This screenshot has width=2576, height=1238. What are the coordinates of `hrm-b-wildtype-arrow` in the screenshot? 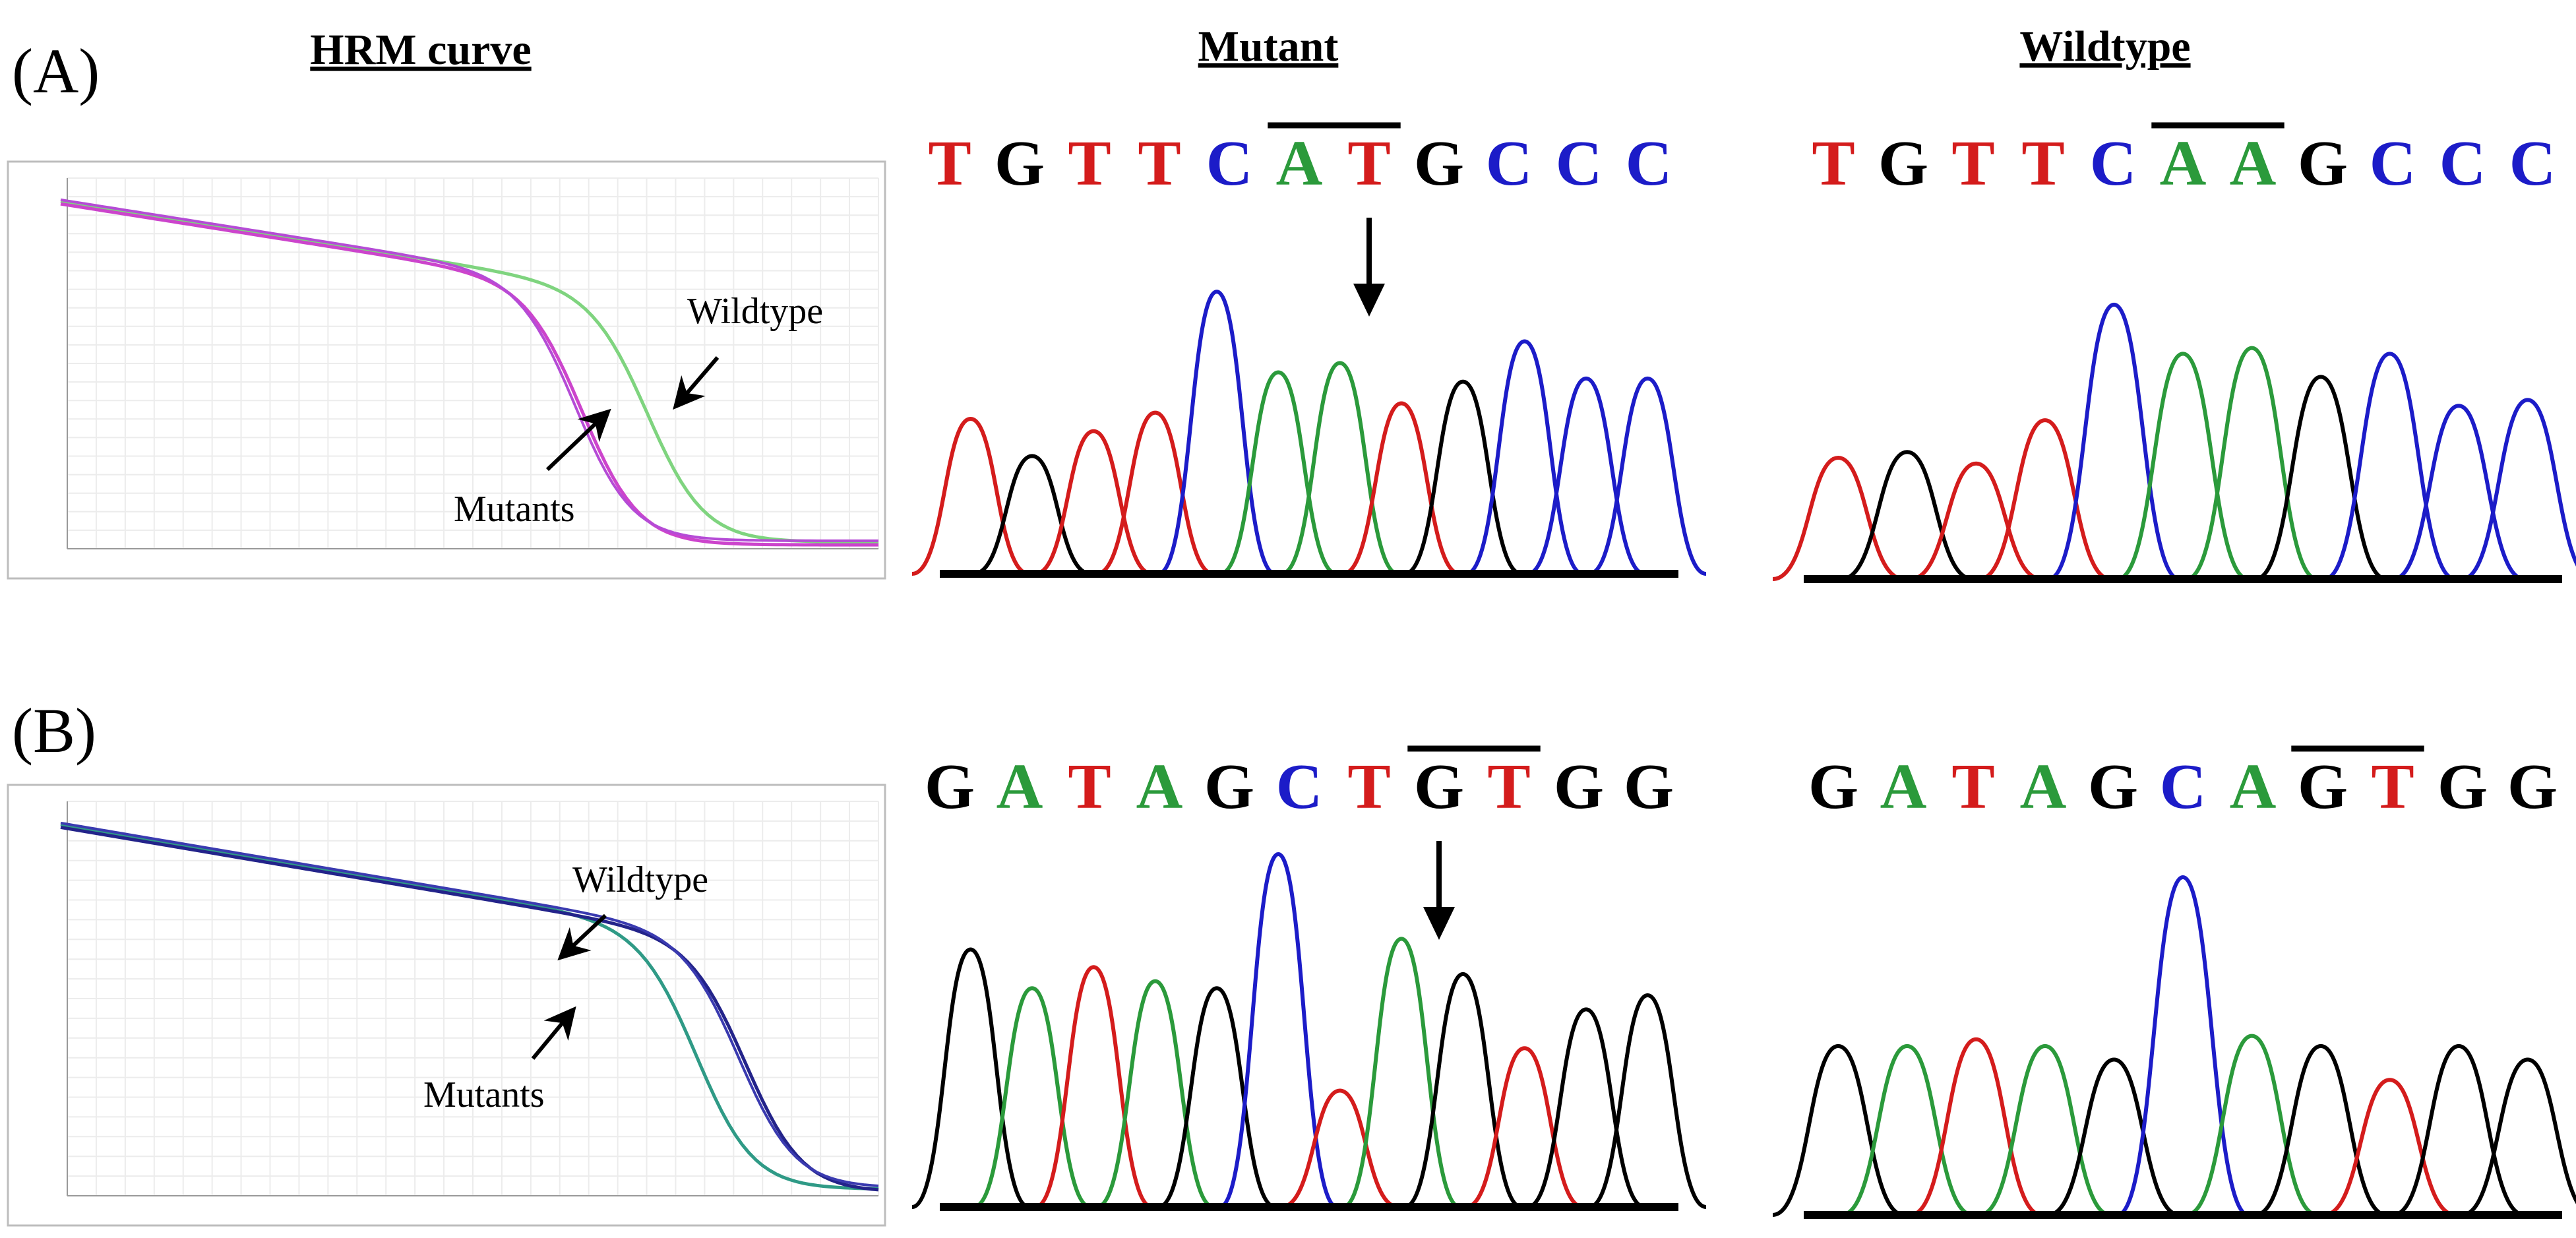 It's located at (582, 937).